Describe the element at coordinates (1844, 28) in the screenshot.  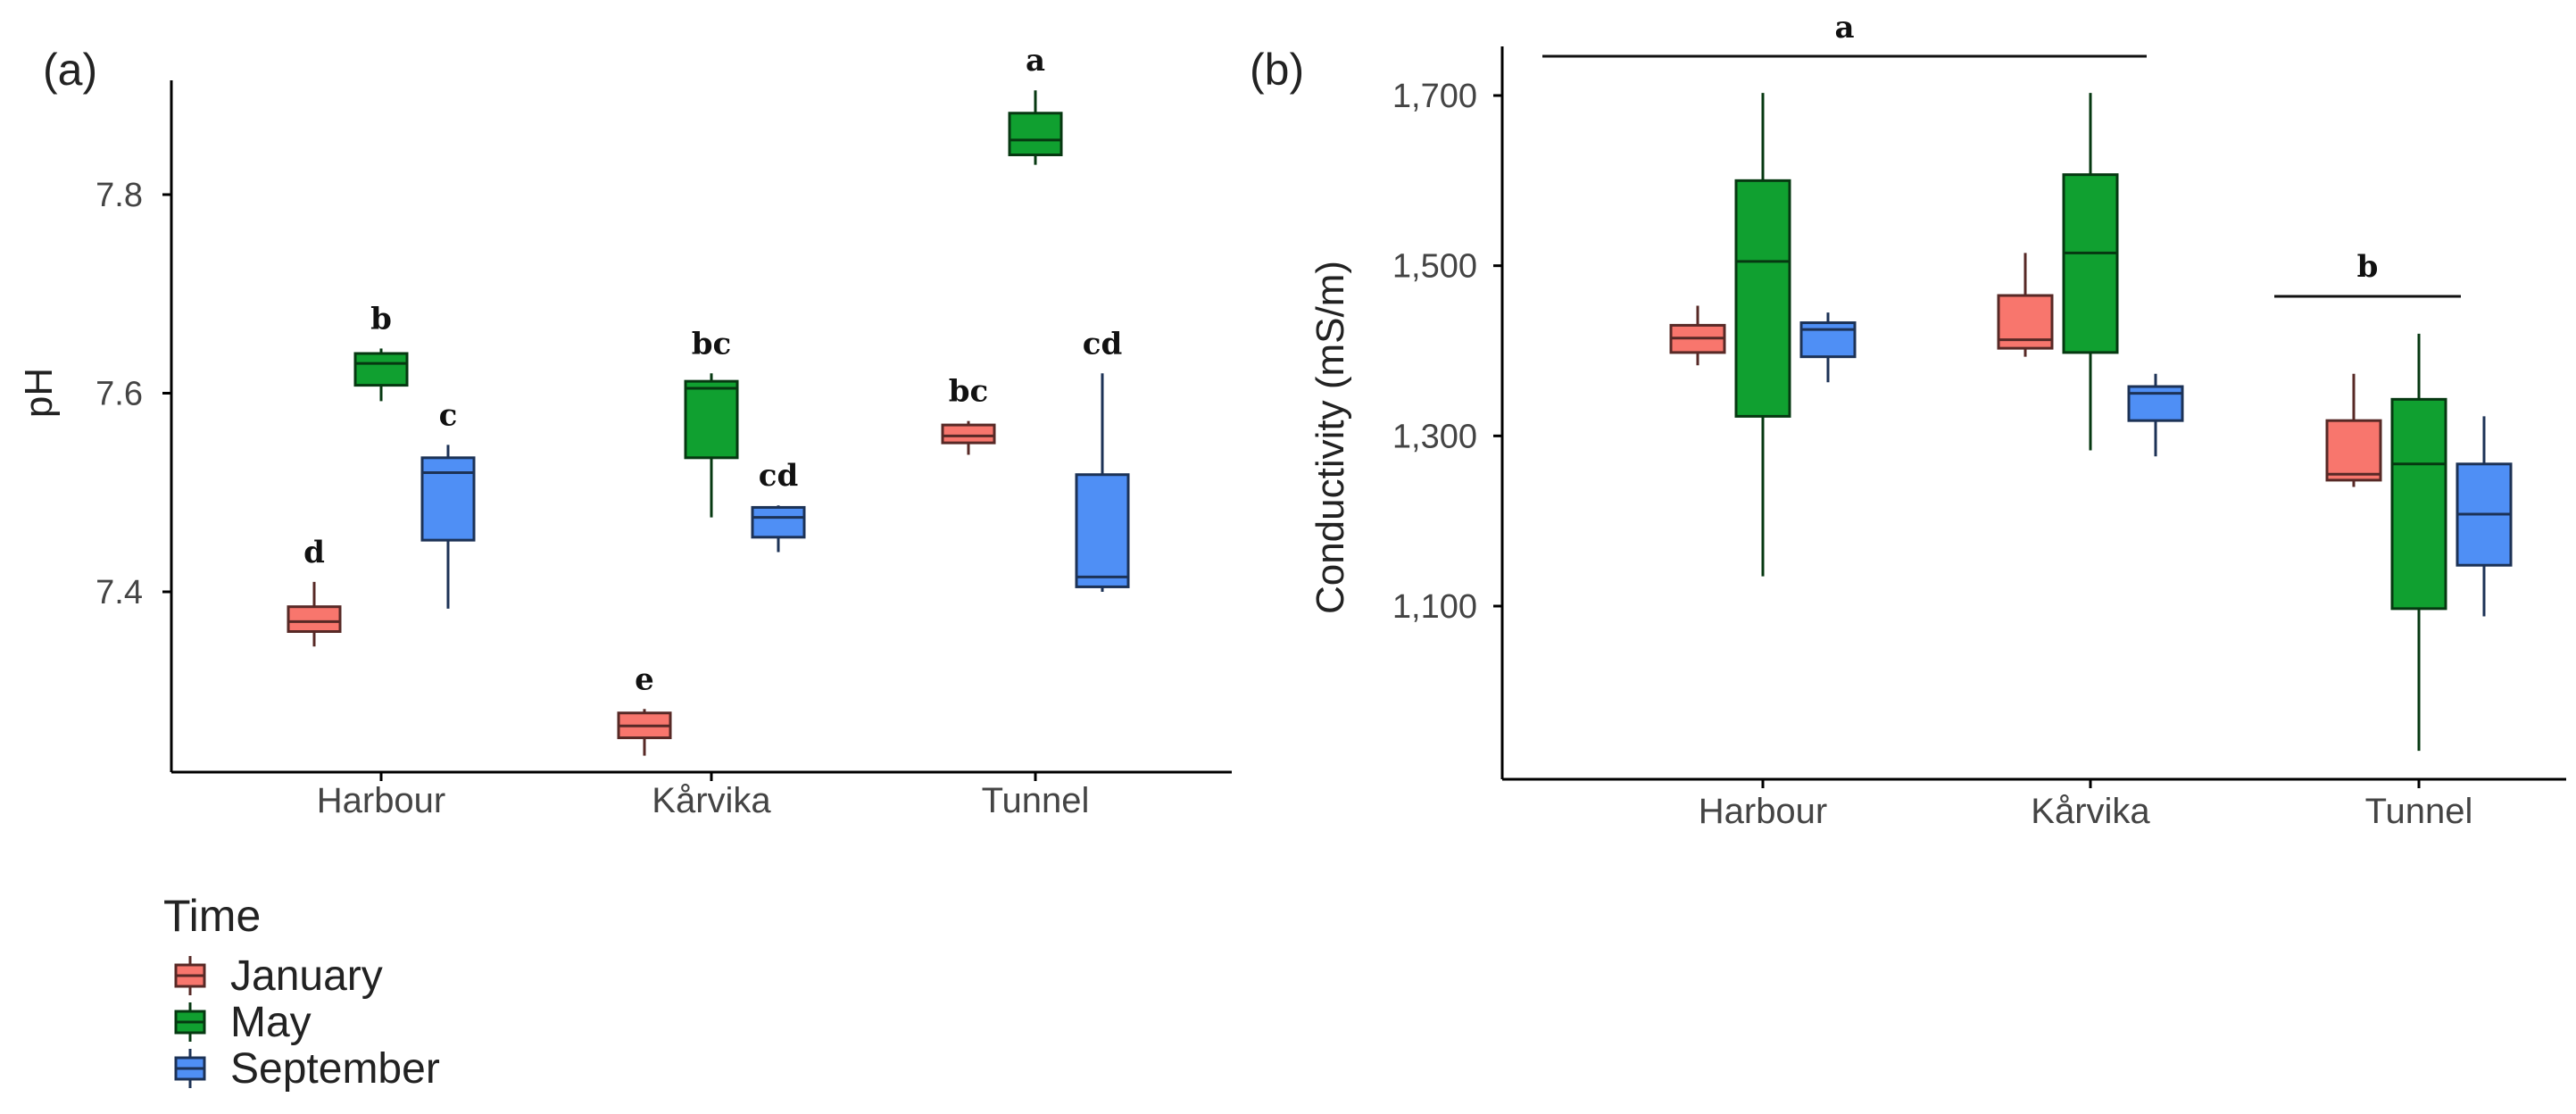
I see `group-letter: a` at that location.